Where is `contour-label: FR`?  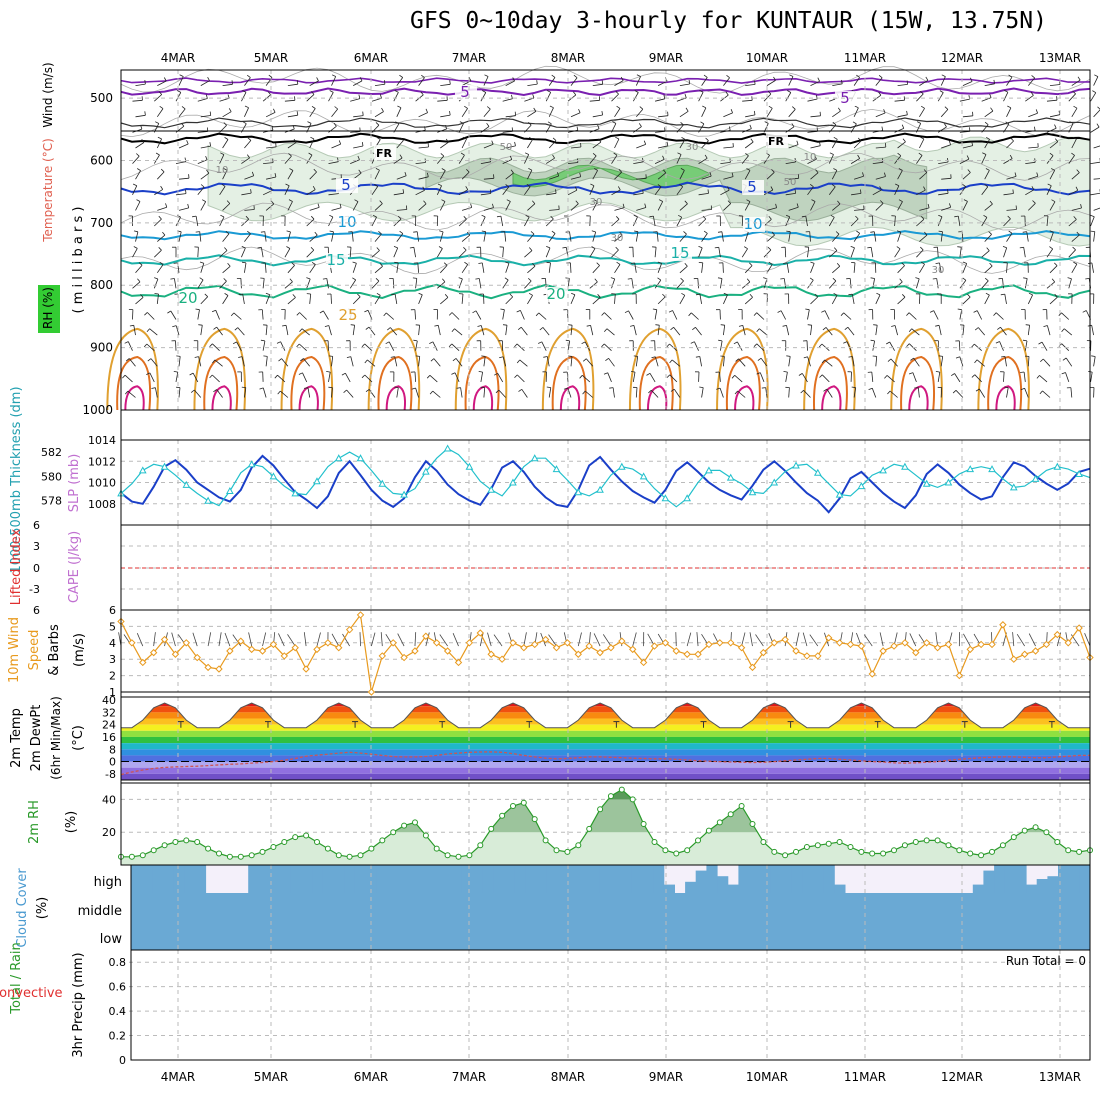 contour-label: FR is located at coordinates (776, 141).